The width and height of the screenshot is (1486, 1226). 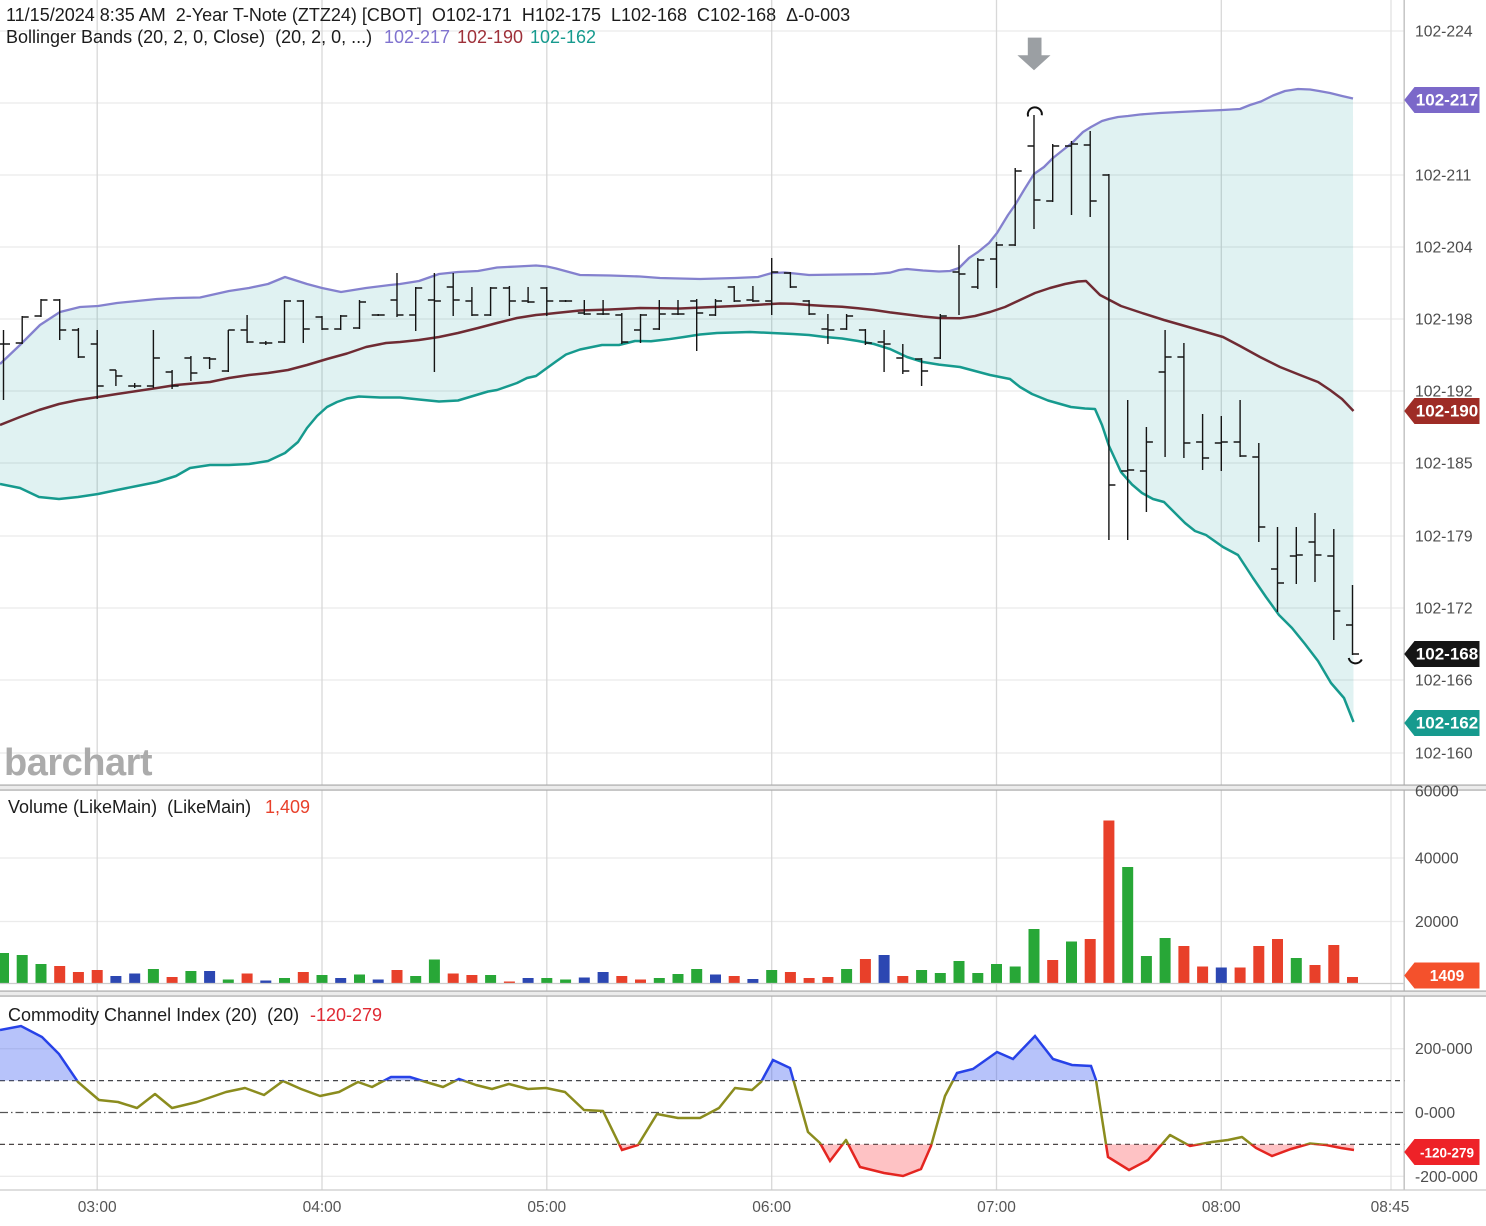 I want to click on svg-text: 1409, so click(x=1447, y=976).